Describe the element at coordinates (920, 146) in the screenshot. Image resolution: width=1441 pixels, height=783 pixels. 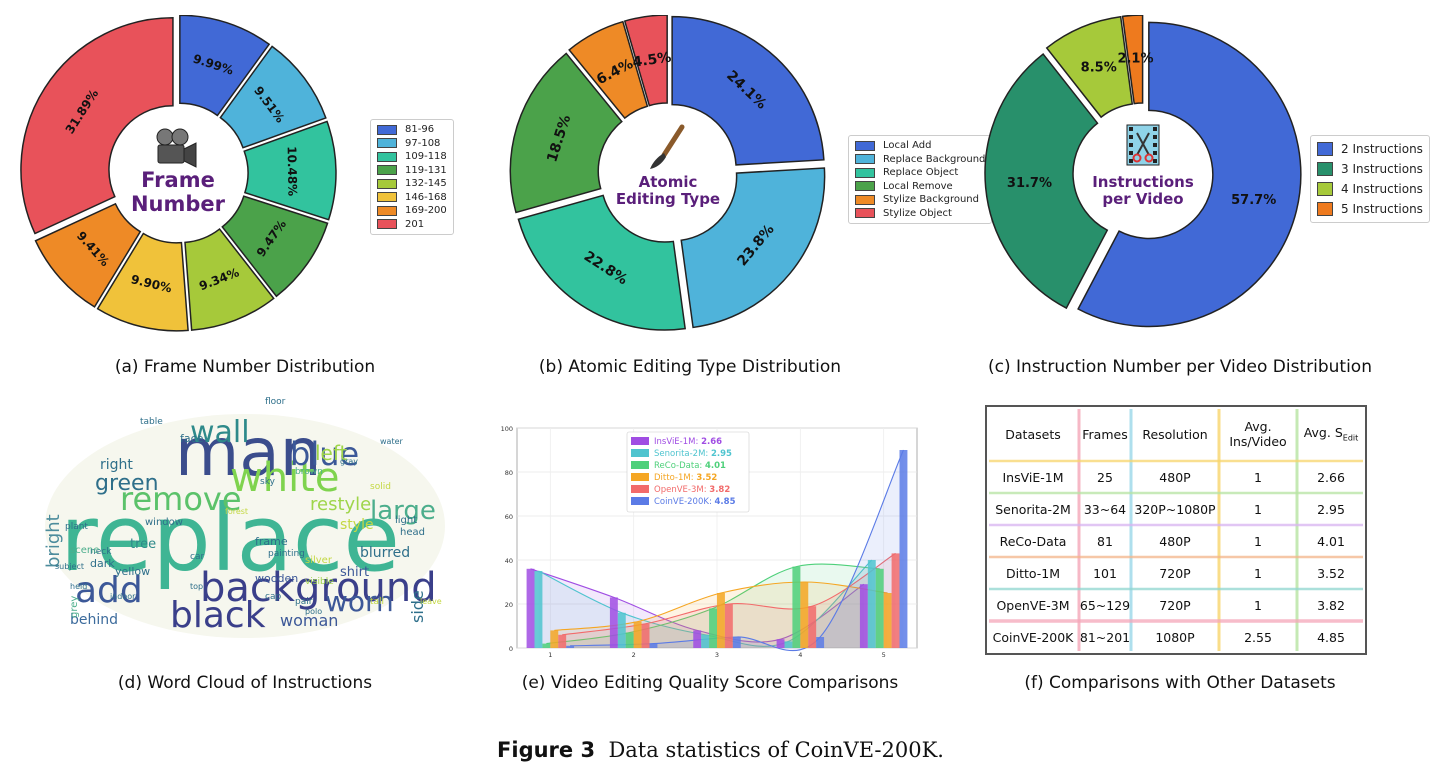
I see `legend-entry: Local Add` at that location.